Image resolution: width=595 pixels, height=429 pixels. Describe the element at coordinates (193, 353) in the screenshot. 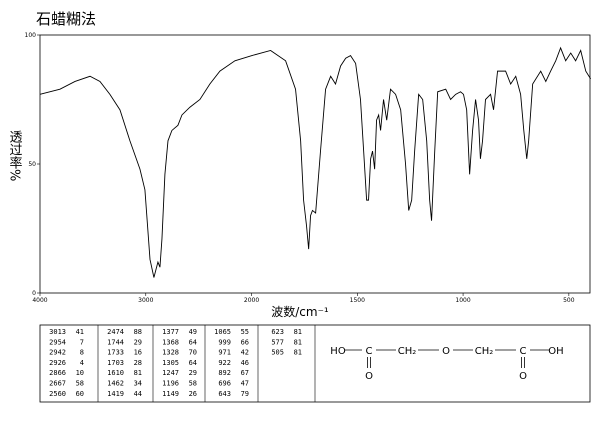

I see `peak-transmittance: 70` at that location.